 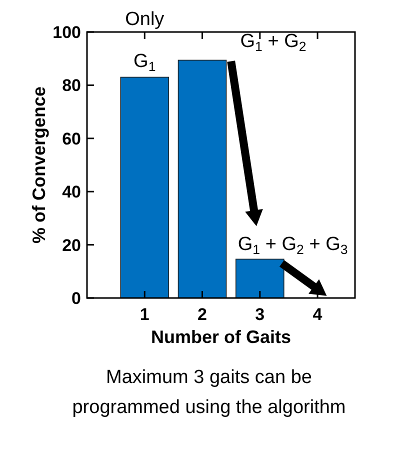 I want to click on y-tick-label: 40, so click(x=71, y=192).